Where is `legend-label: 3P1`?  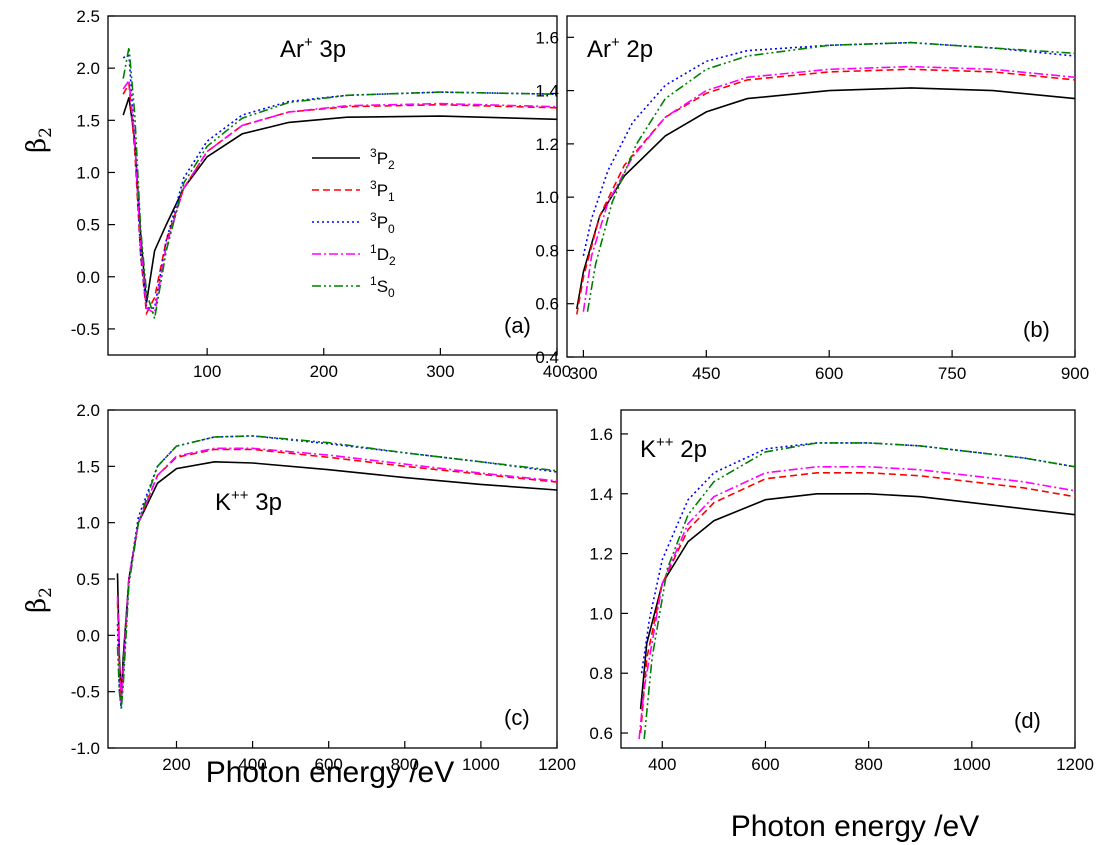
legend-label: 3P1 is located at coordinates (382, 191).